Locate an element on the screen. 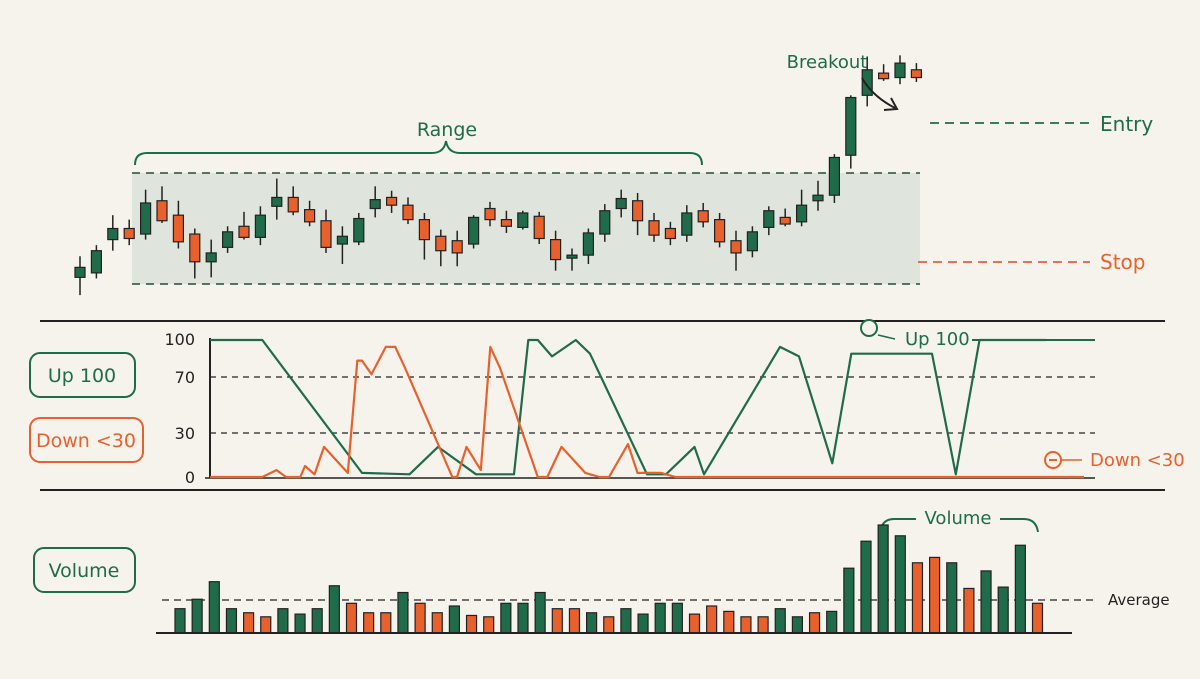 This screenshot has height=679, width=1200. volume-box-frame is located at coordinates (84, 570).